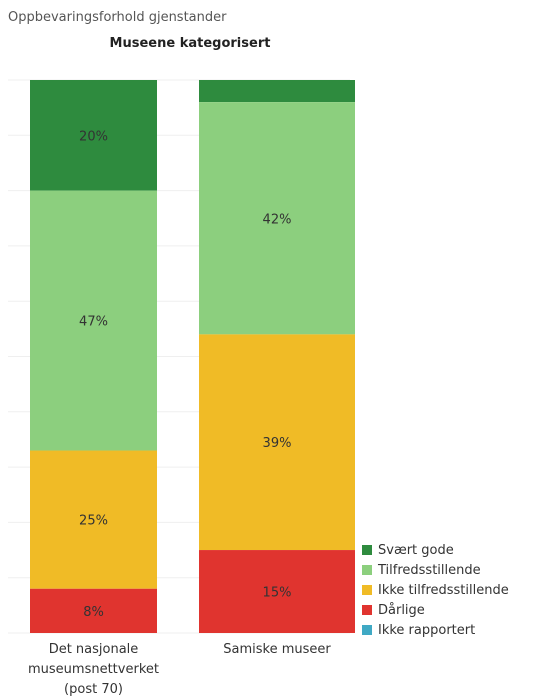 This screenshot has height=700, width=534. I want to click on legend-item: Ikke tilfredsstillende, so click(435, 590).